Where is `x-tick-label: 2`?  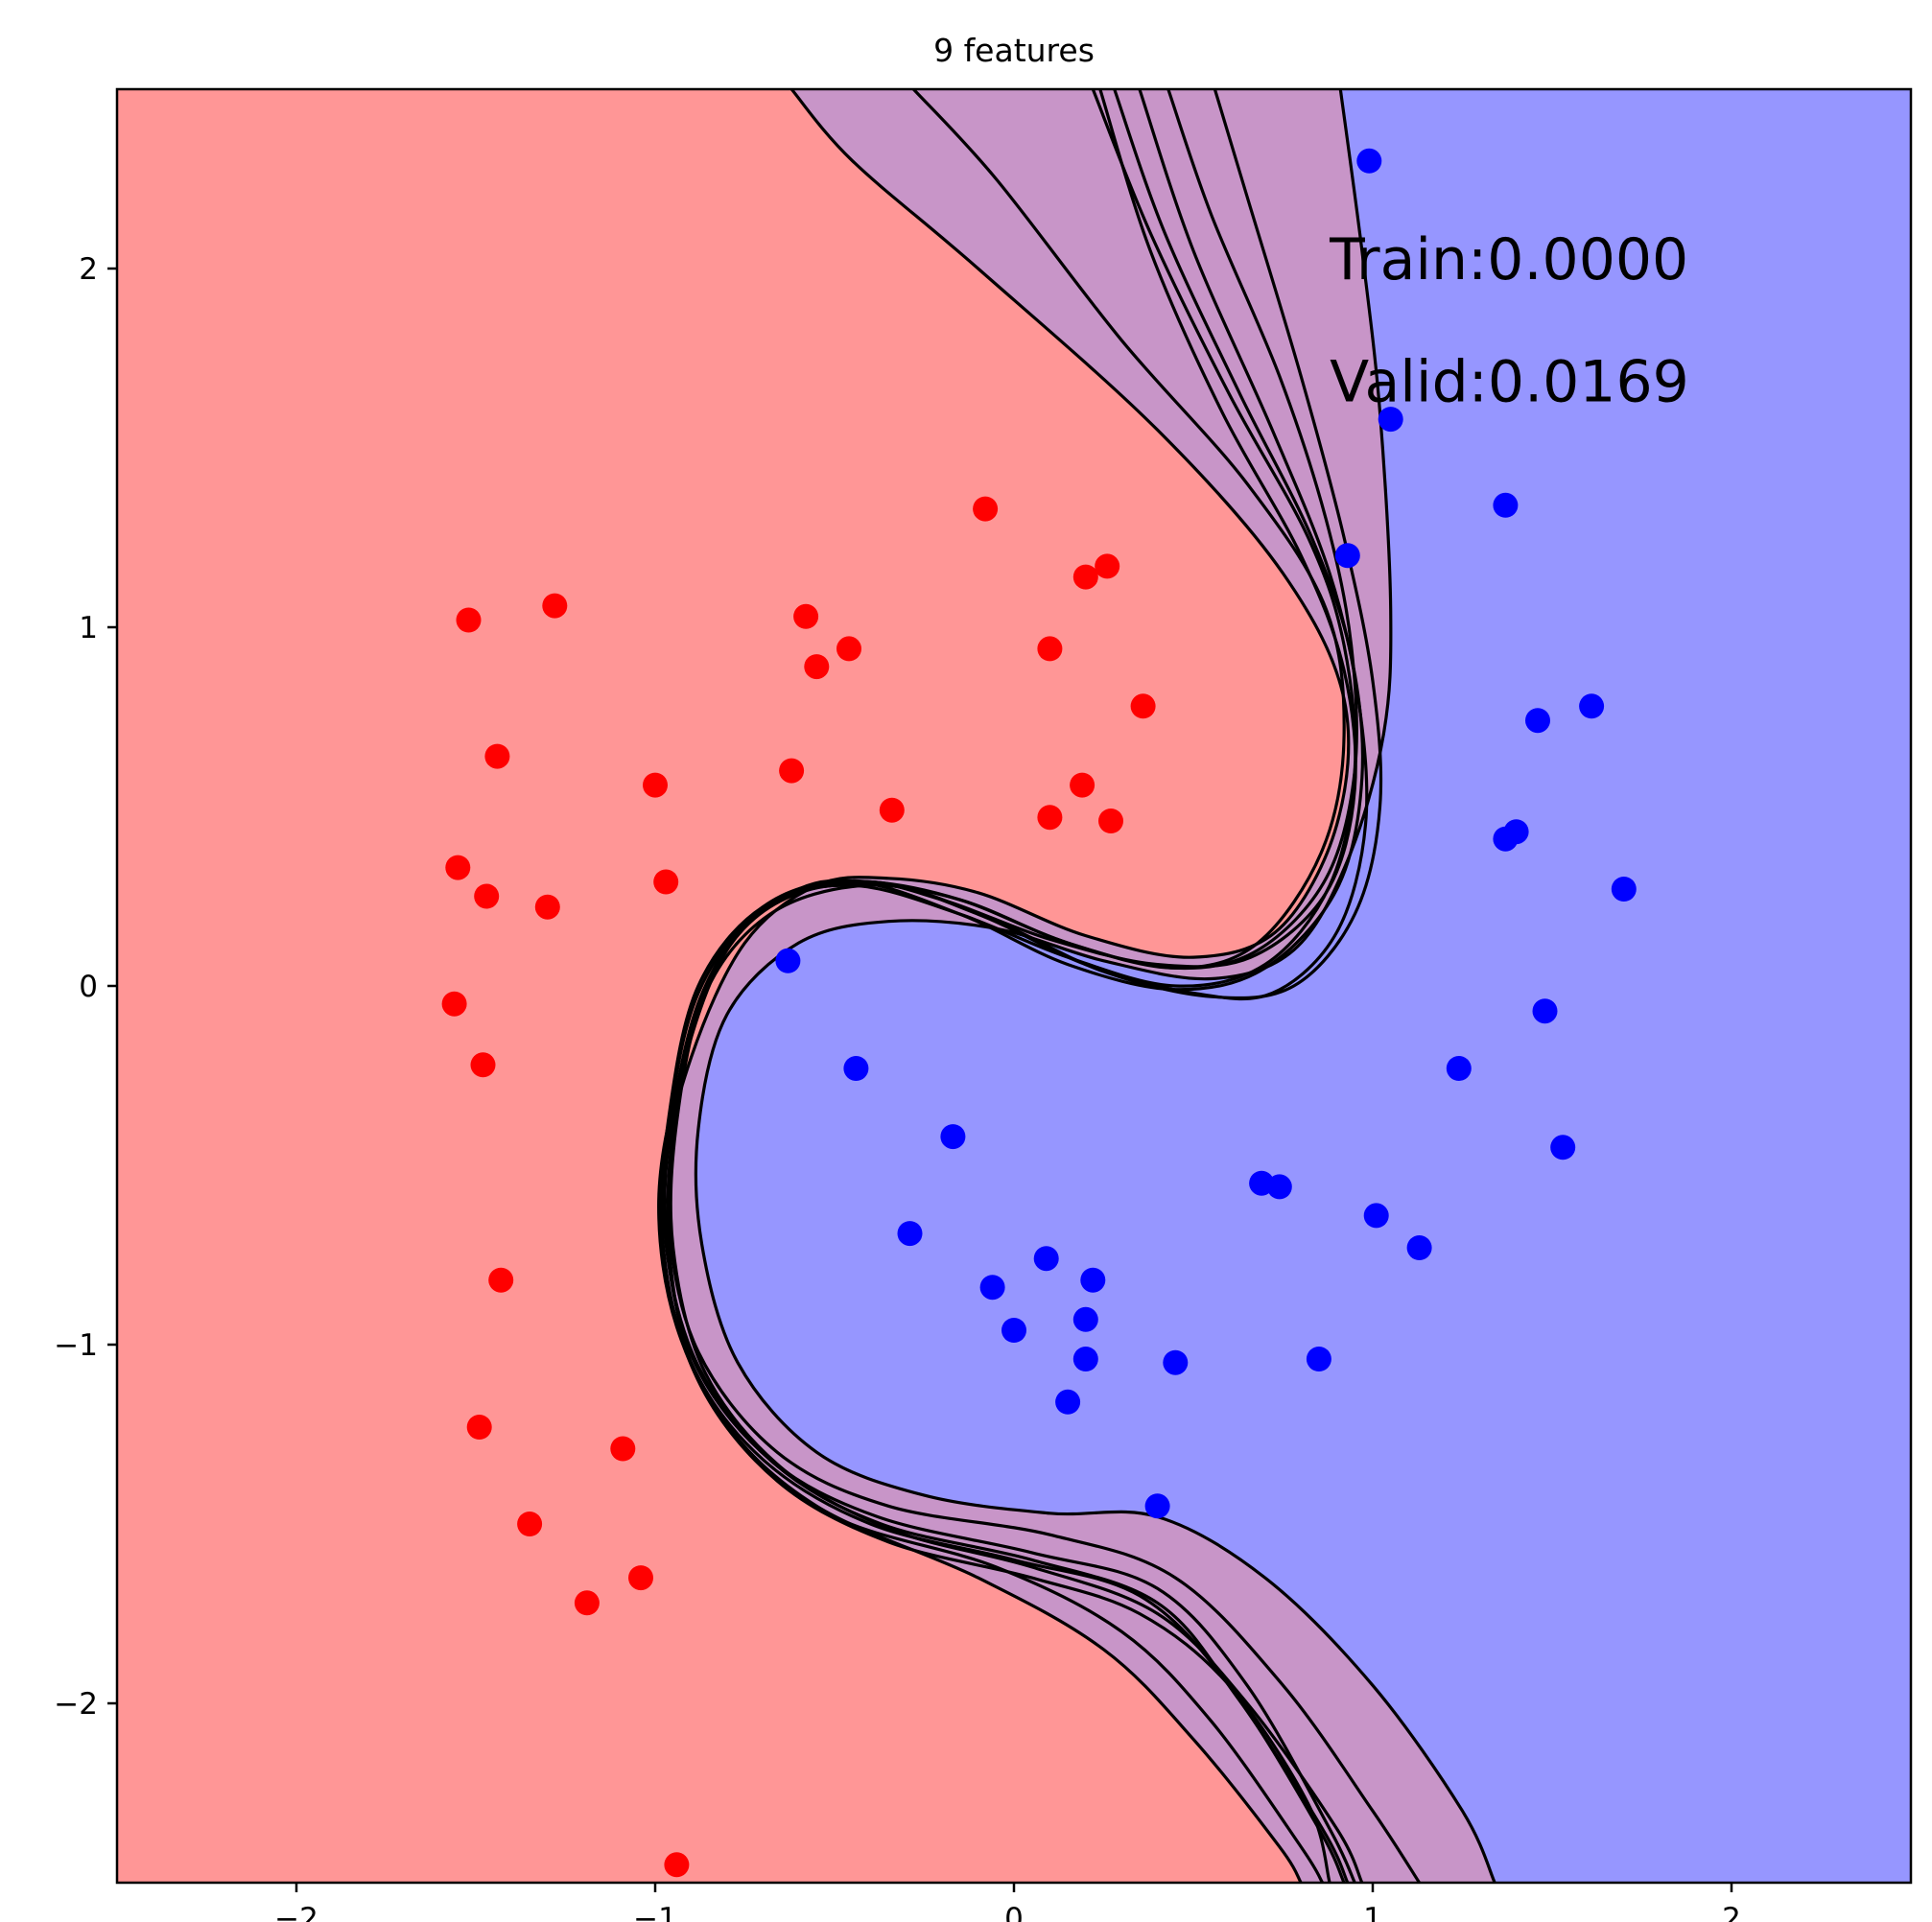 x-tick-label: 2 is located at coordinates (1731, 1912).